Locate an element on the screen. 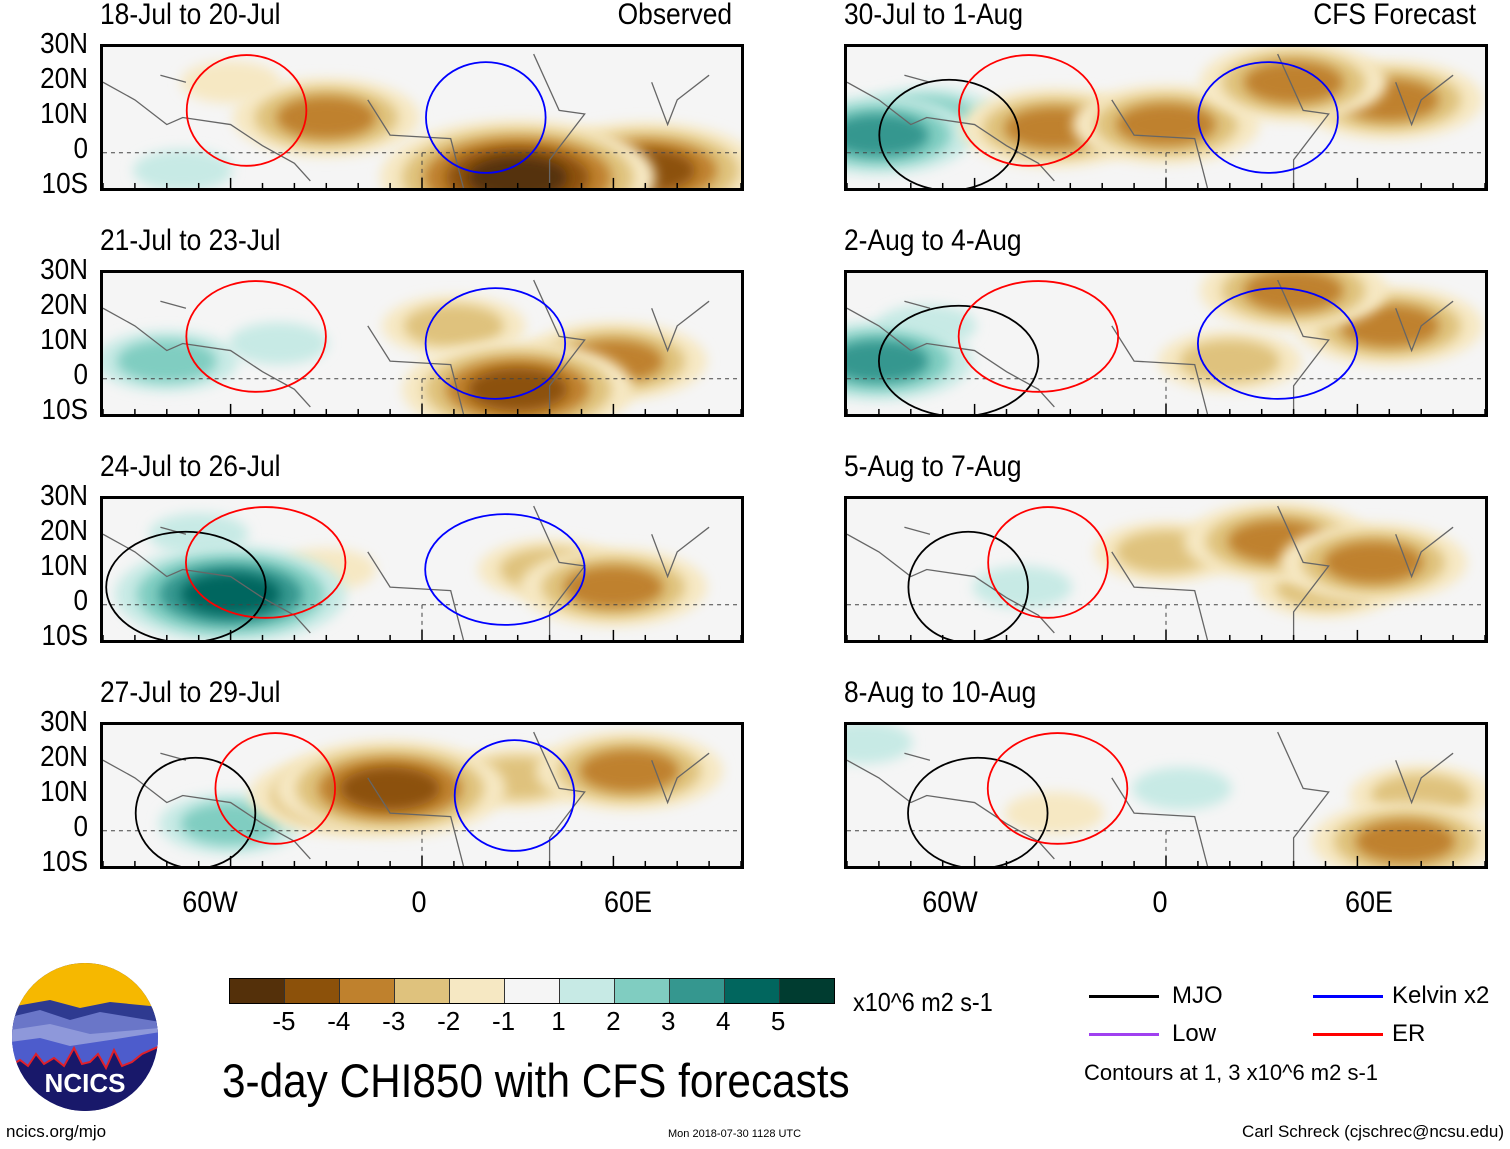 Image resolution: width=1510 pixels, height=1149 pixels. panel-source-label: Observed is located at coordinates (674, 15).